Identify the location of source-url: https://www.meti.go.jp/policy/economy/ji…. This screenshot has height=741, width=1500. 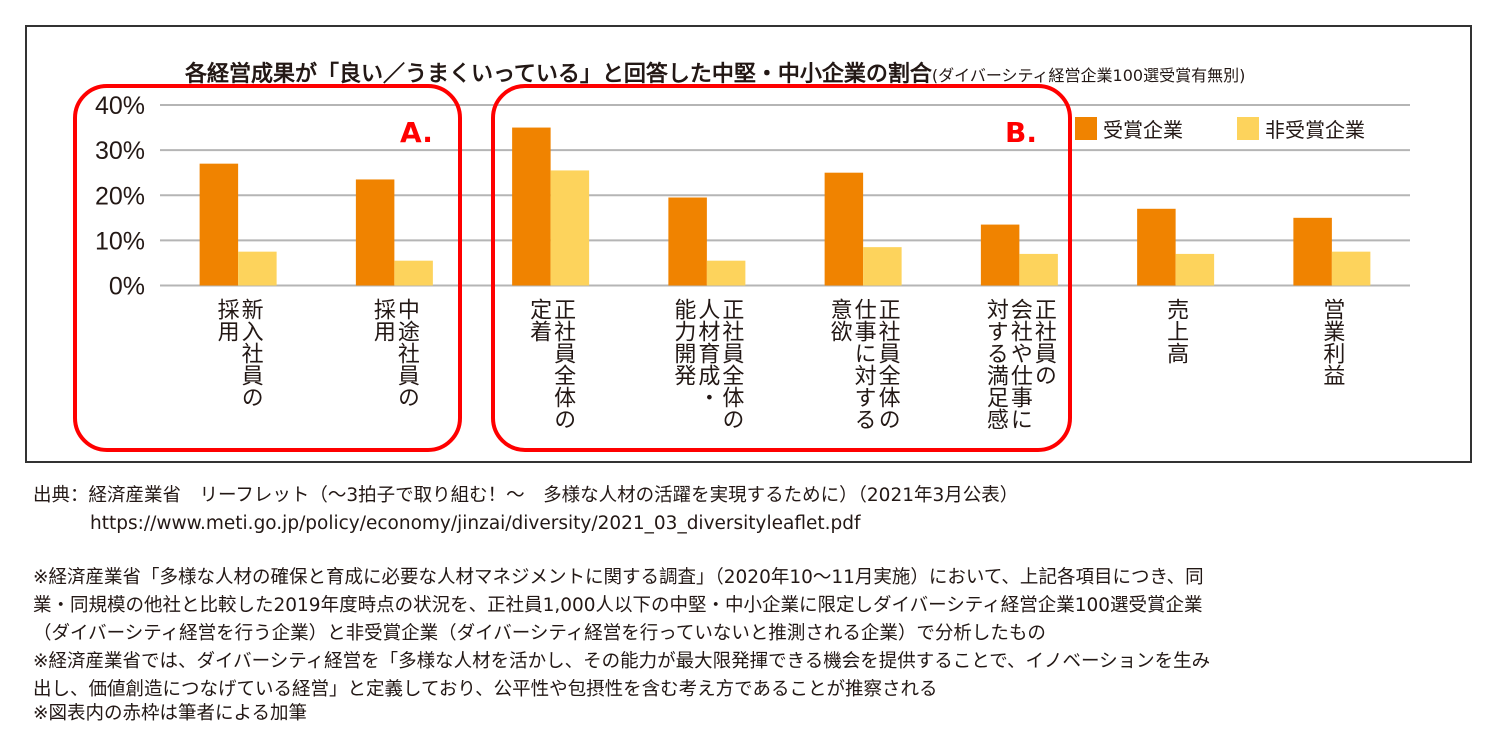
(475, 523).